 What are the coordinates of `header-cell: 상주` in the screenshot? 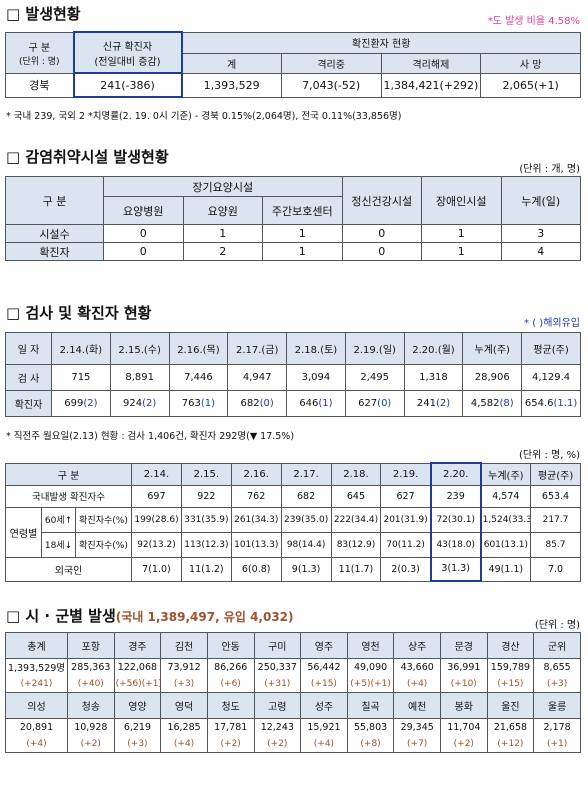 It's located at (417, 645).